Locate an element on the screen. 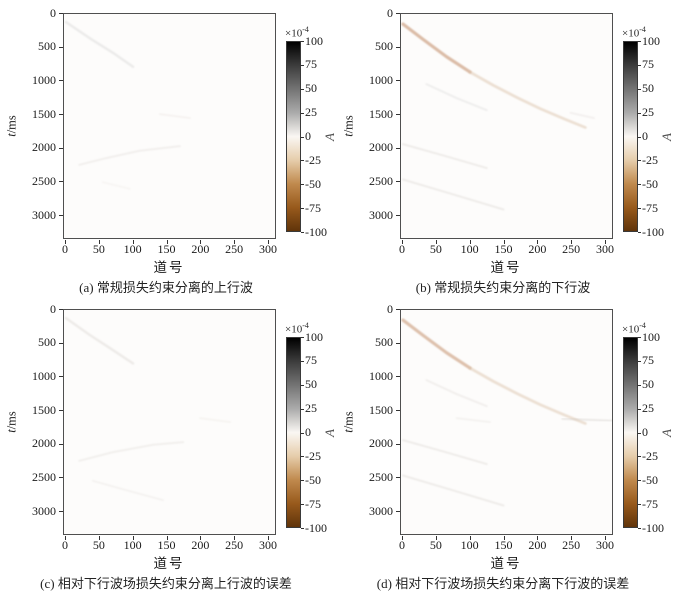 This screenshot has width=700, height=592. colorbar-tick-label: -50 is located at coordinates (650, 479).